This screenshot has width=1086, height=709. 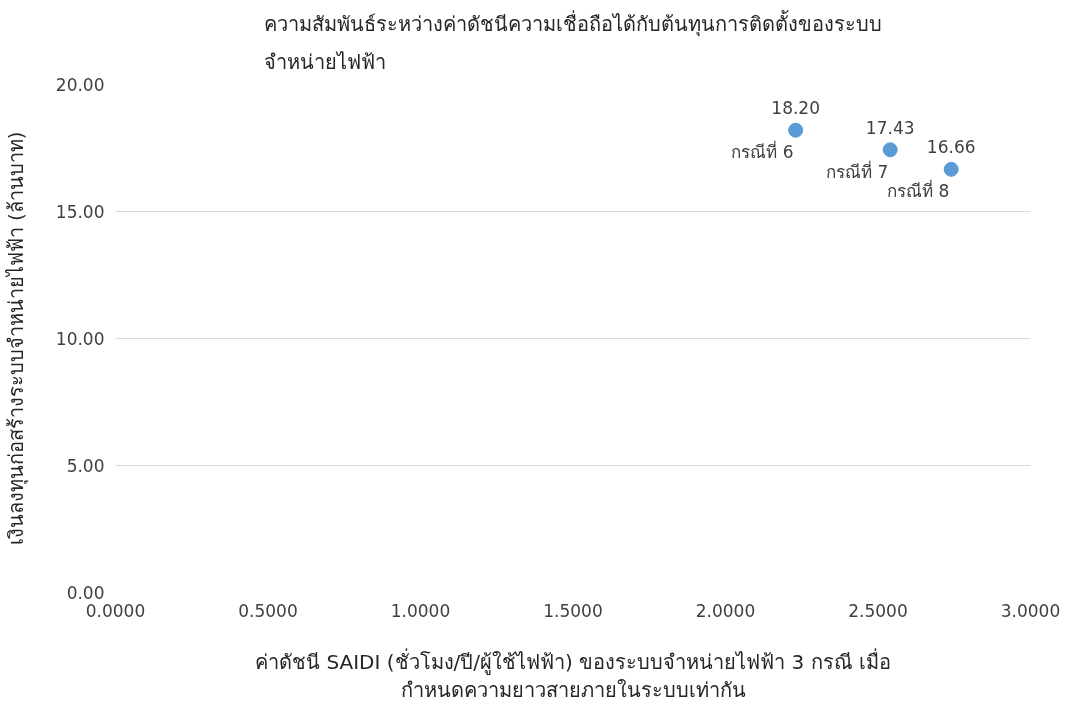 What do you see at coordinates (268, 610) in the screenshot?
I see `x-tick-label: 0.5000` at bounding box center [268, 610].